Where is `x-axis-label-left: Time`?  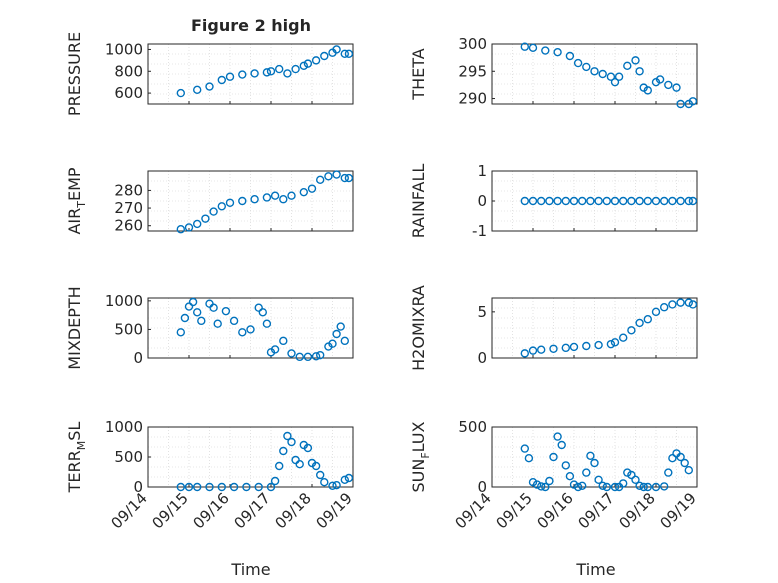
x-axis-label-left: Time is located at coordinates (250, 569).